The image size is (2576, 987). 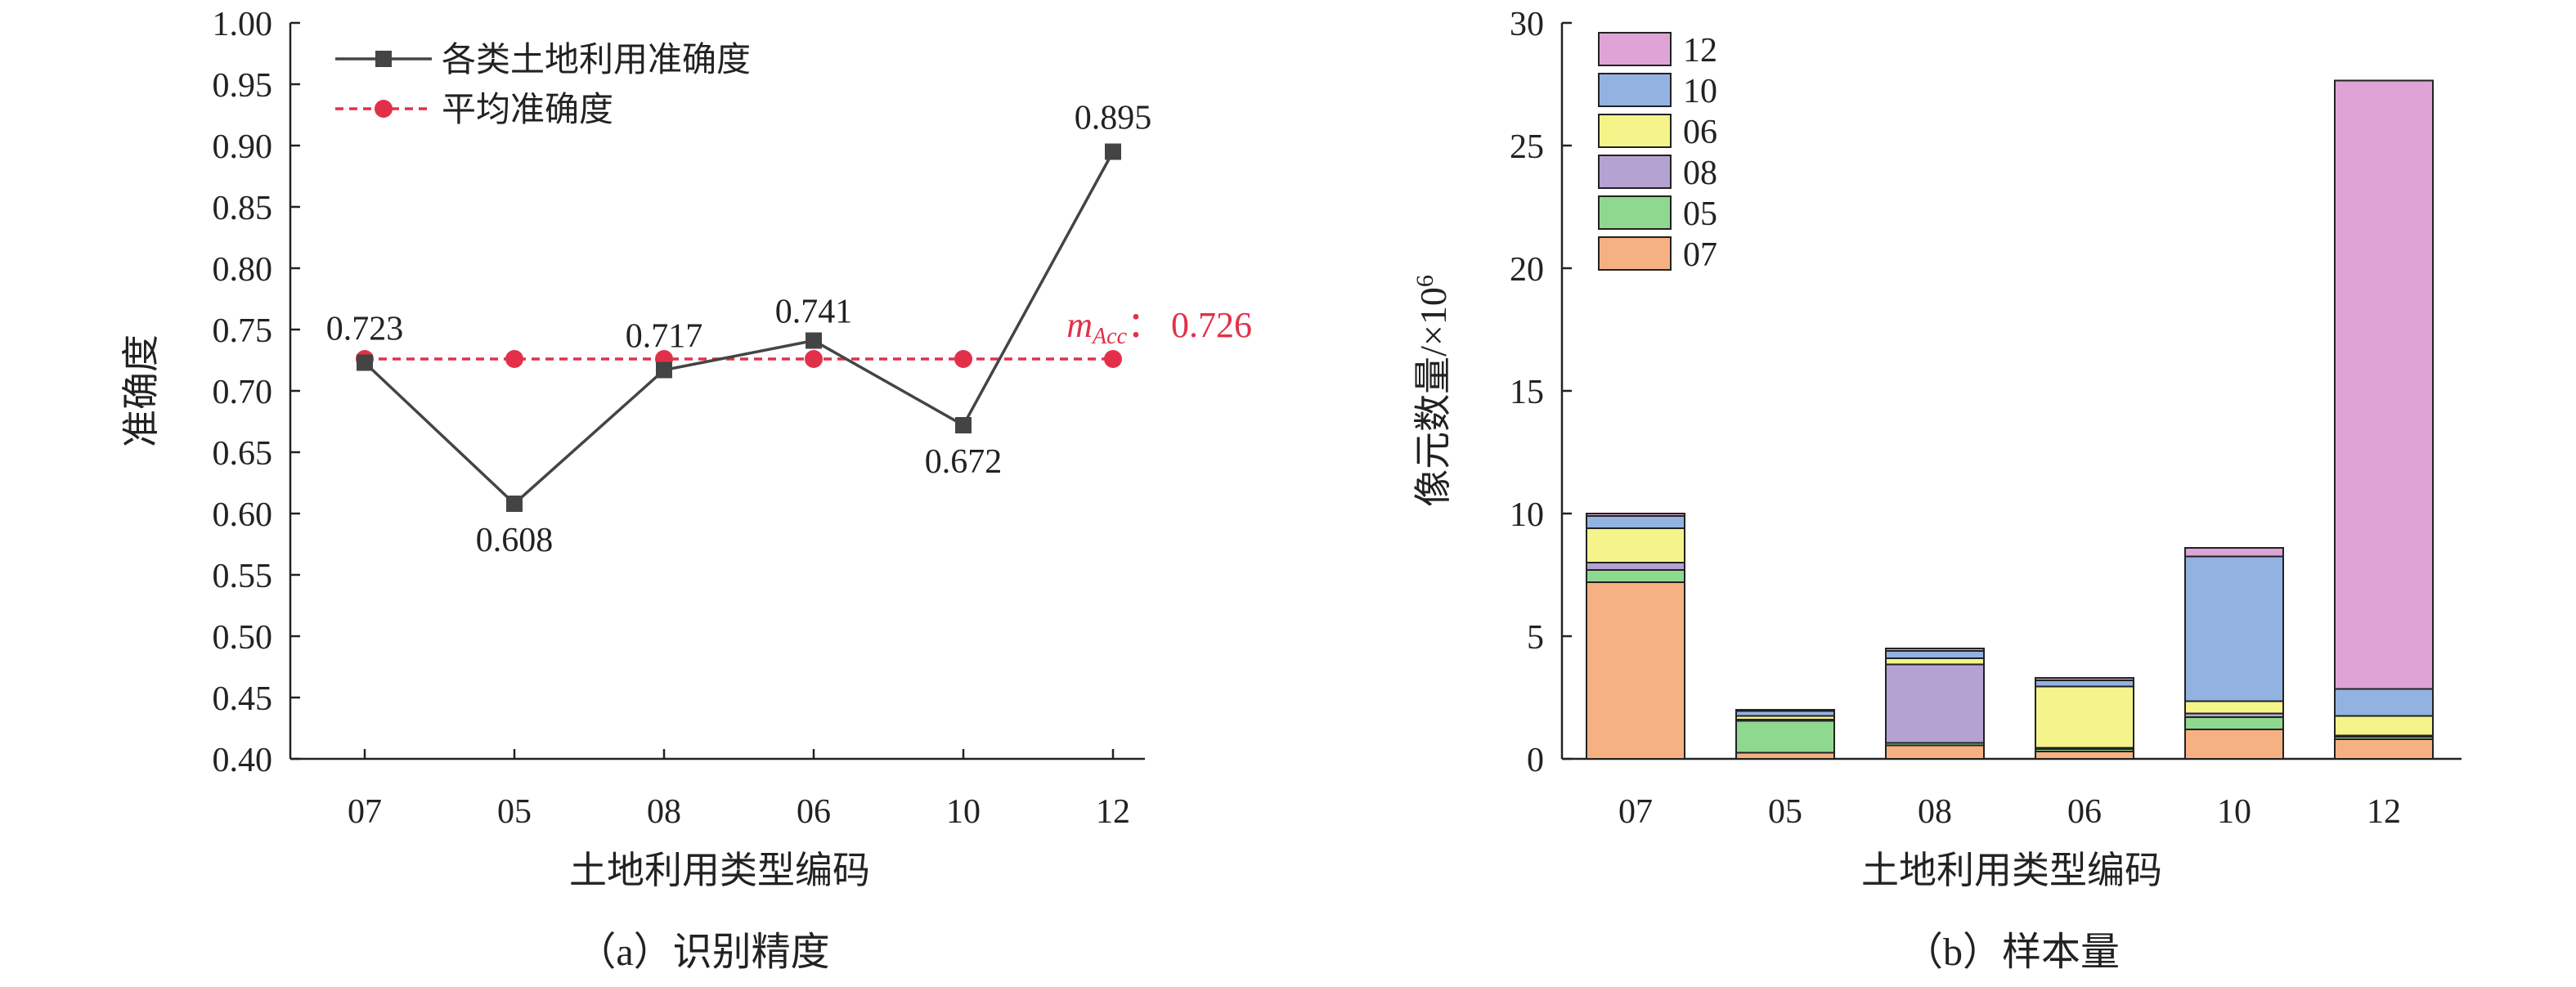 What do you see at coordinates (243, 392) in the screenshot?
I see `y-tick-label: 0.70` at bounding box center [243, 392].